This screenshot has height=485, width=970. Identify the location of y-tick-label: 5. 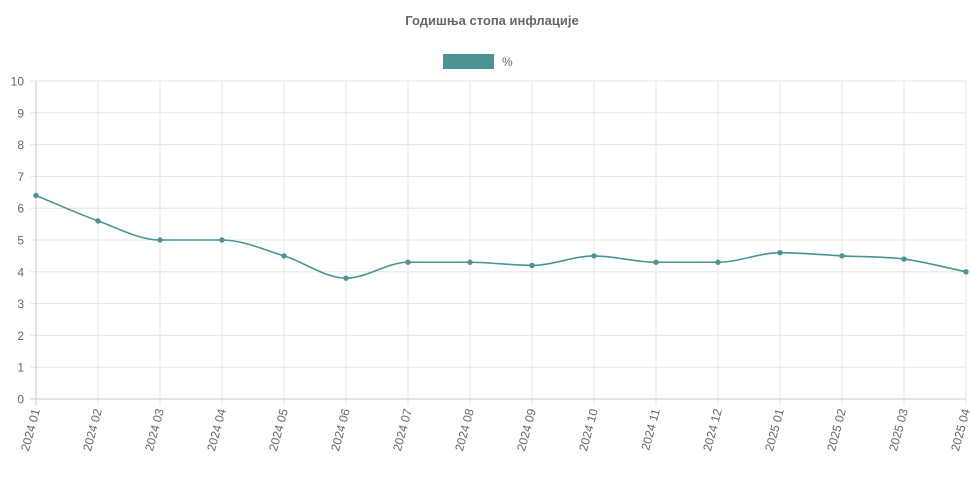
(20, 241).